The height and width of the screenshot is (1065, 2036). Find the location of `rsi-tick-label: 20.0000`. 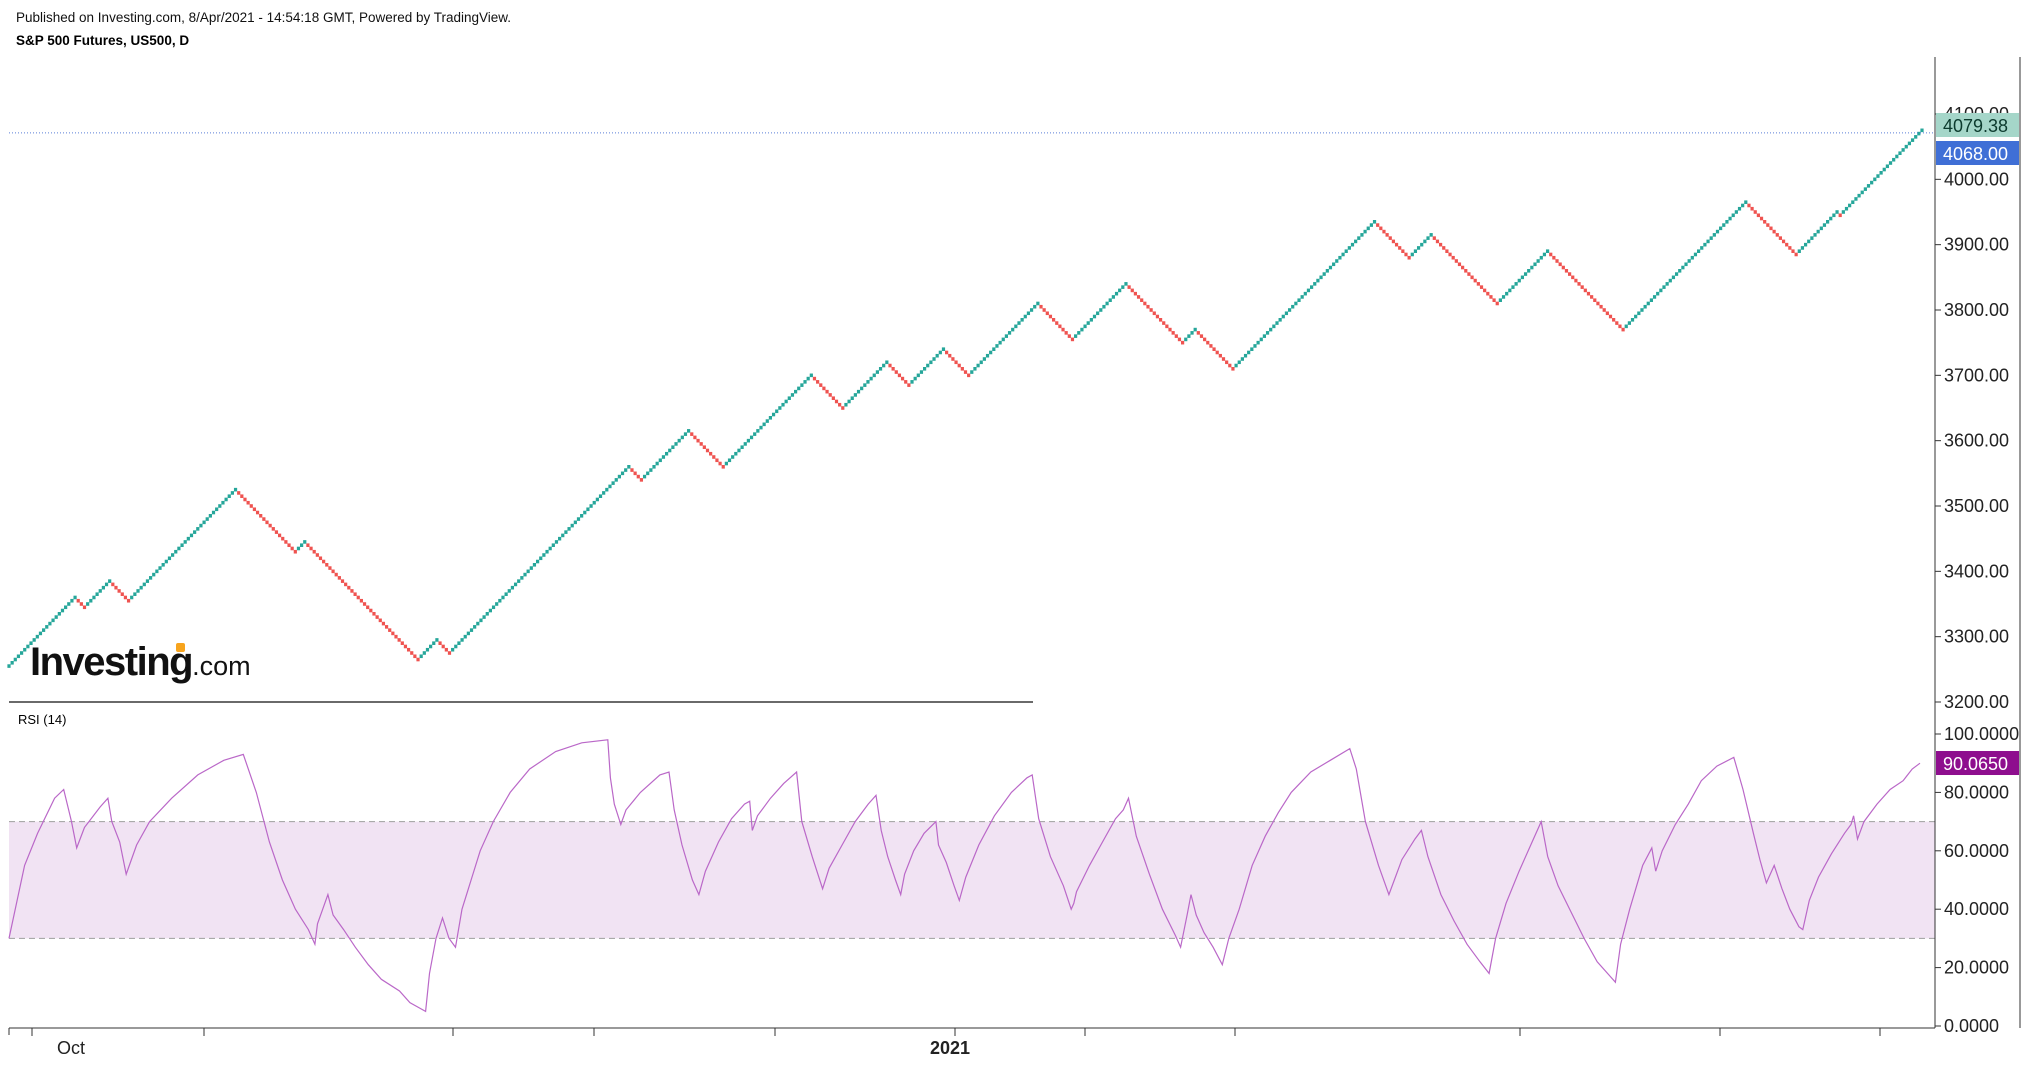

rsi-tick-label: 20.0000 is located at coordinates (1976, 968).